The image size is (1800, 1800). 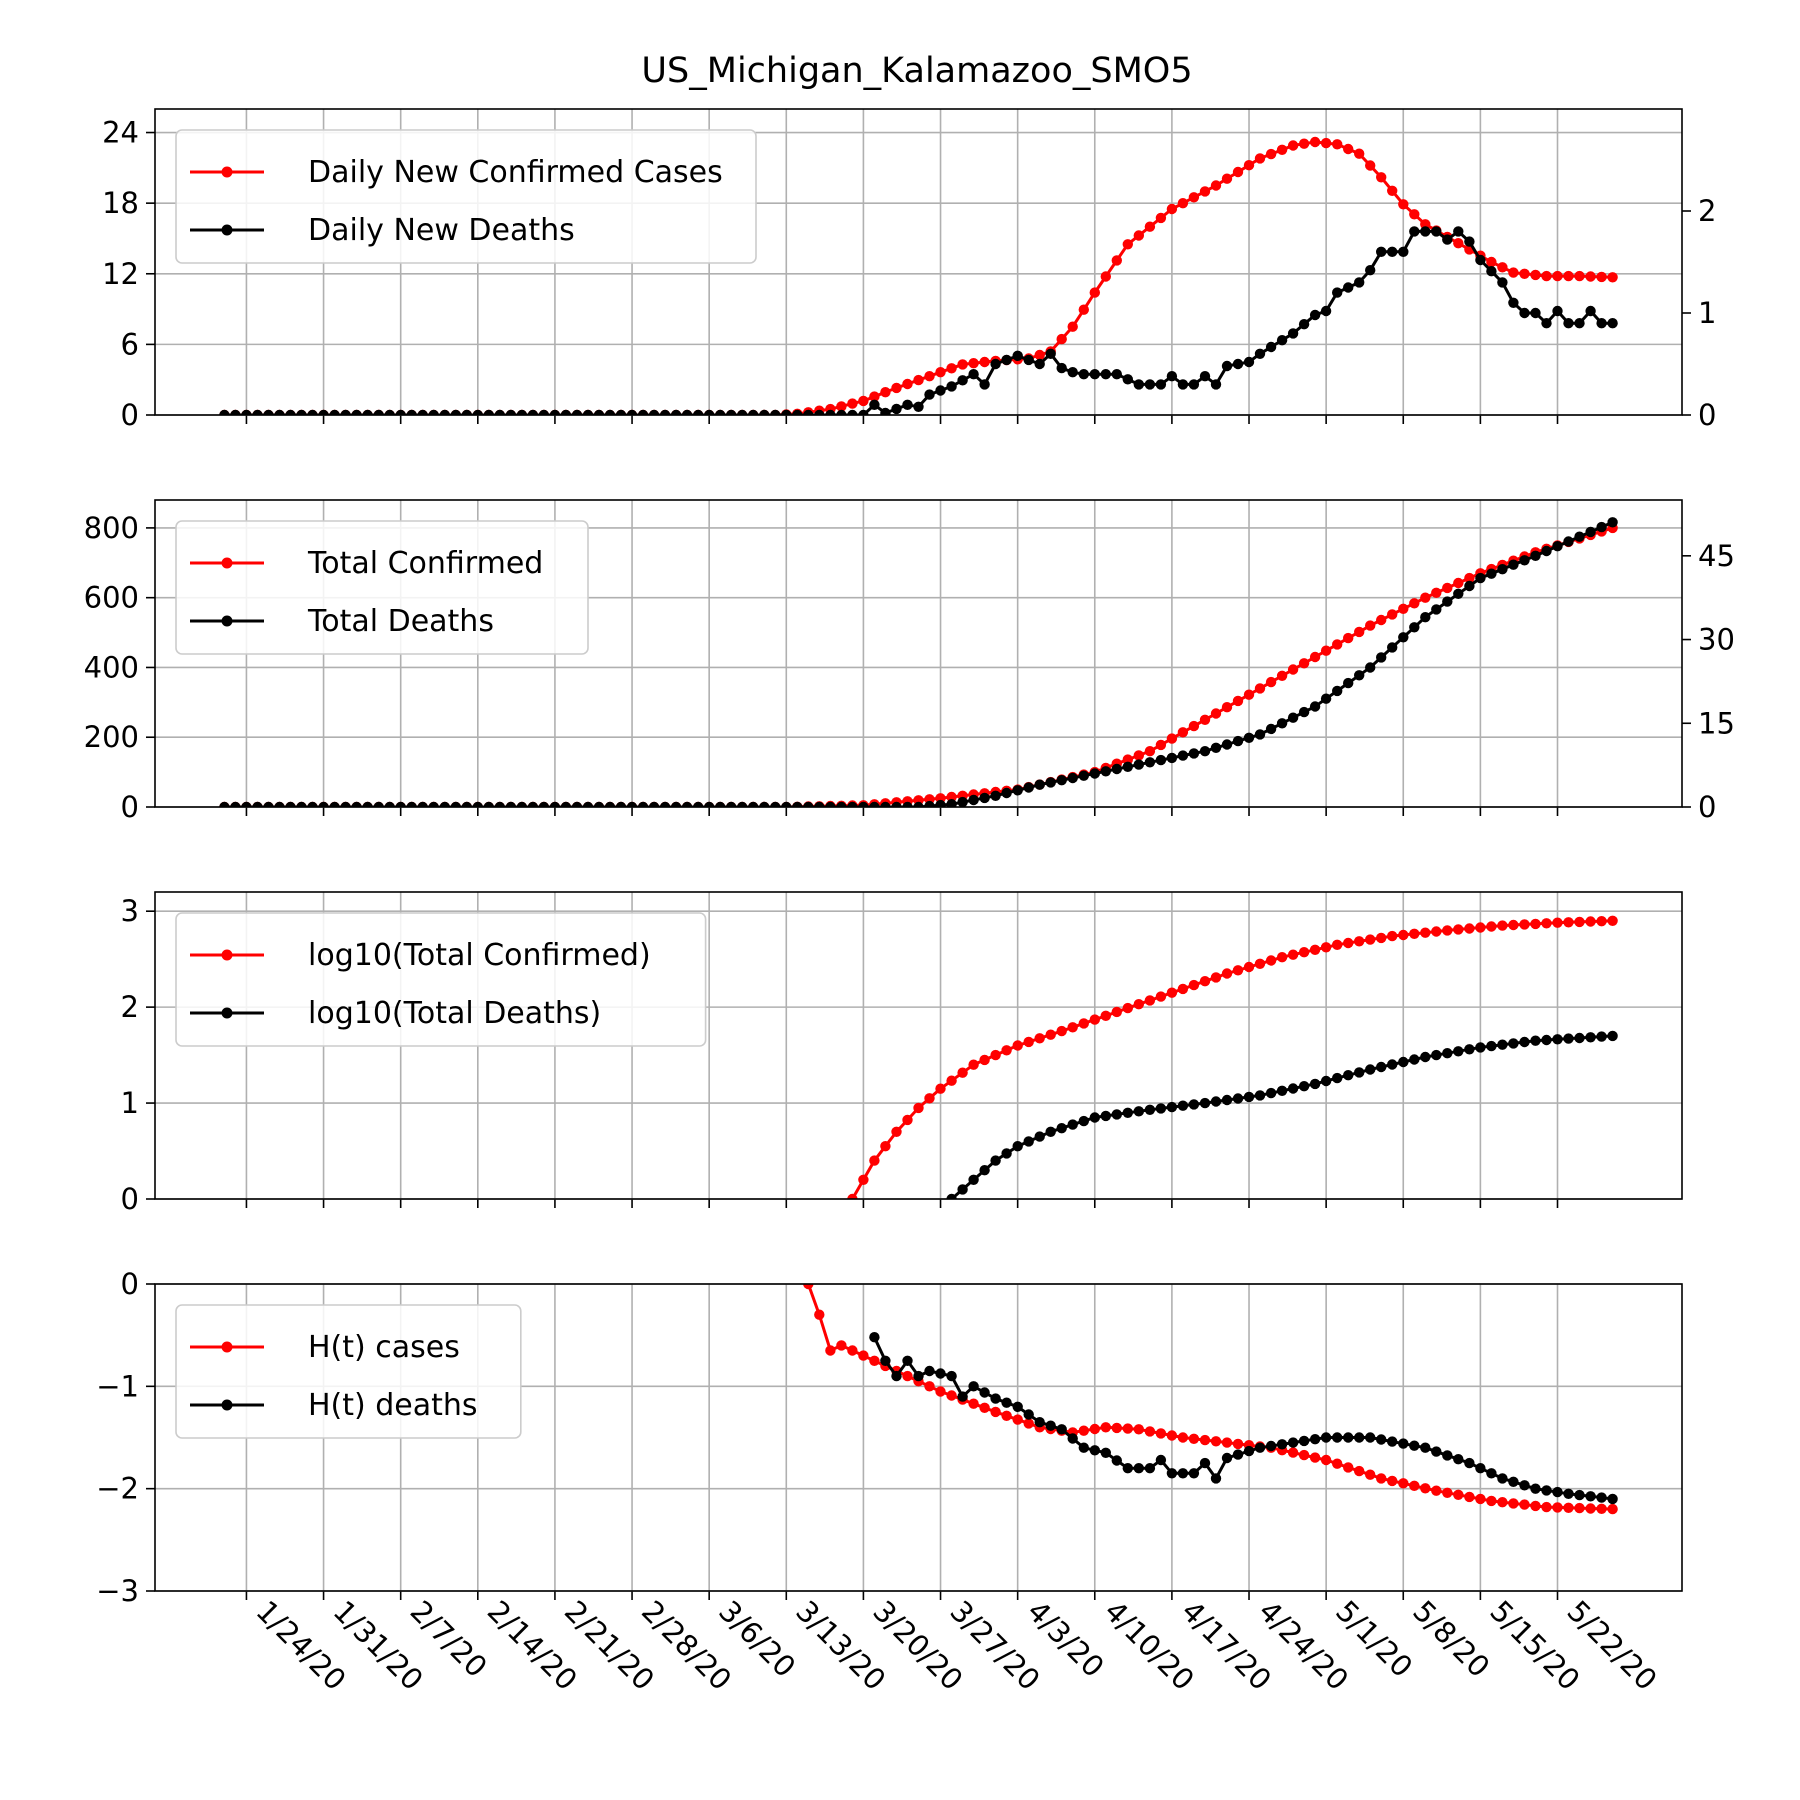 I want to click on legend-label: Total Deaths, so click(x=400, y=621).